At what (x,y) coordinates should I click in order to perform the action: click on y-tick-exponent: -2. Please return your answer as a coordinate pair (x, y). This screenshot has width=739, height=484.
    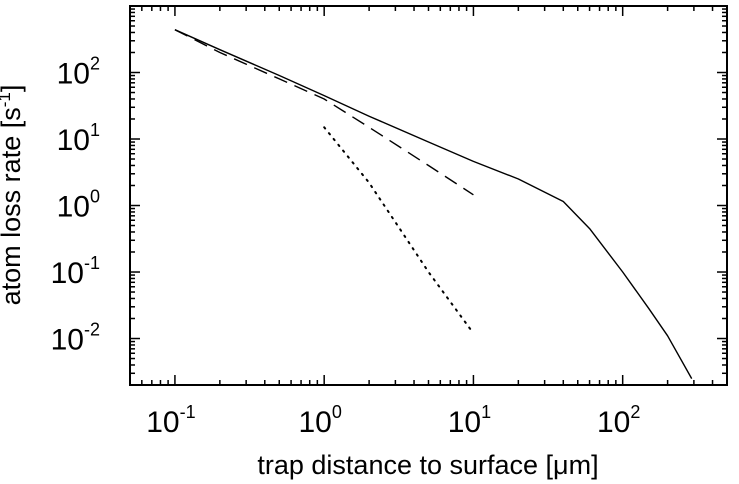
    Looking at the image, I should click on (92, 330).